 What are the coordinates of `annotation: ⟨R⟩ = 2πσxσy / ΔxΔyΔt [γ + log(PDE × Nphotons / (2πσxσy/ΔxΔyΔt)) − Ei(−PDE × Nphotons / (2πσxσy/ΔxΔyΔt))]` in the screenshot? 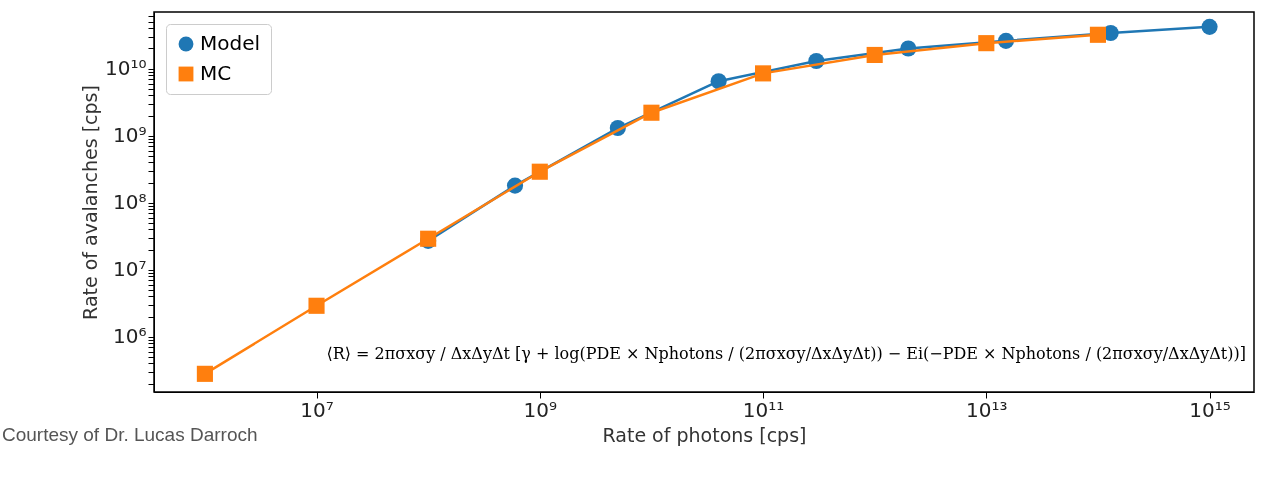 It's located at (786, 353).